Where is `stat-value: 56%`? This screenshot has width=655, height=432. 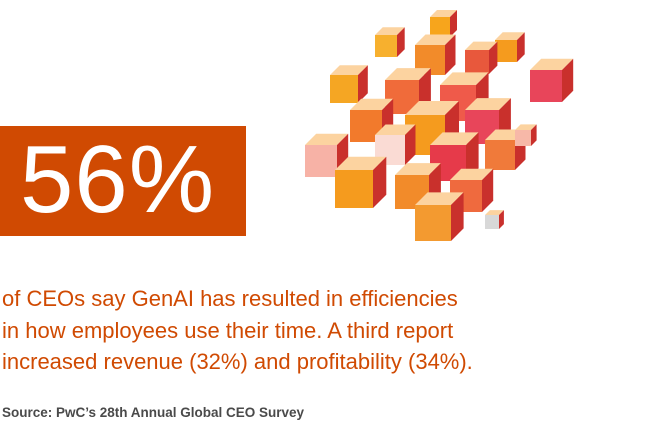 stat-value: 56% is located at coordinates (118, 179).